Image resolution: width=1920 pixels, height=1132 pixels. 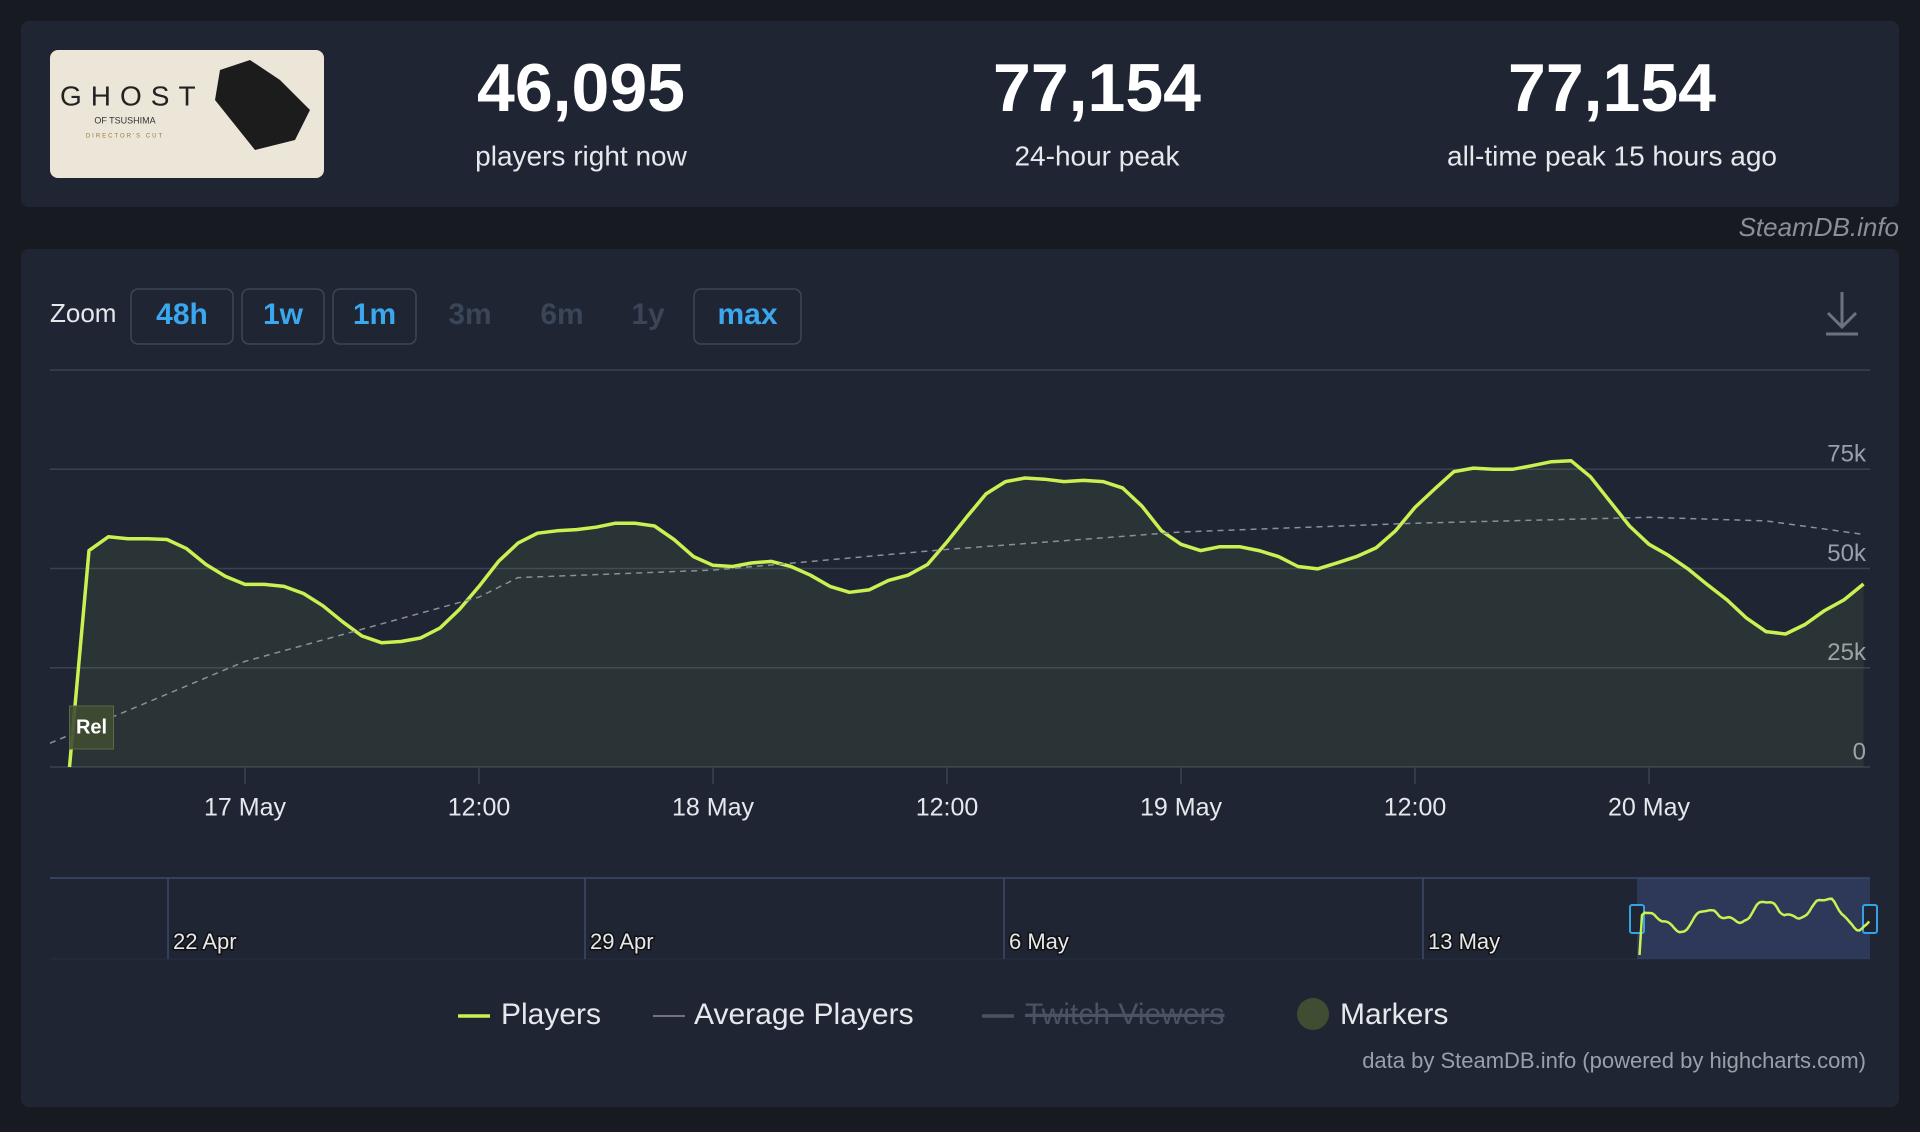 What do you see at coordinates (581, 88) in the screenshot?
I see `stat-value: 46,095` at bounding box center [581, 88].